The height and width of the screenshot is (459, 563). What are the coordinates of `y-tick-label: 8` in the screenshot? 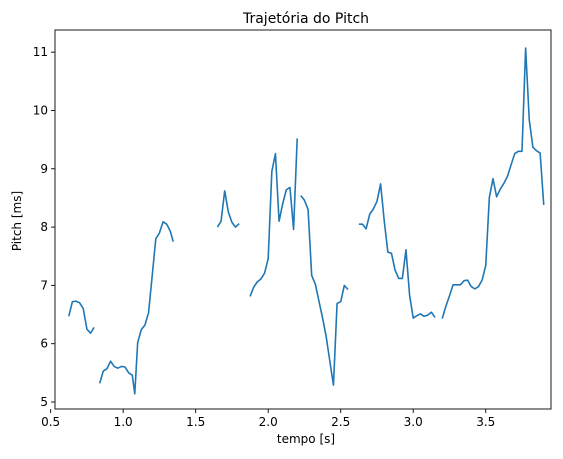 It's located at (44, 227).